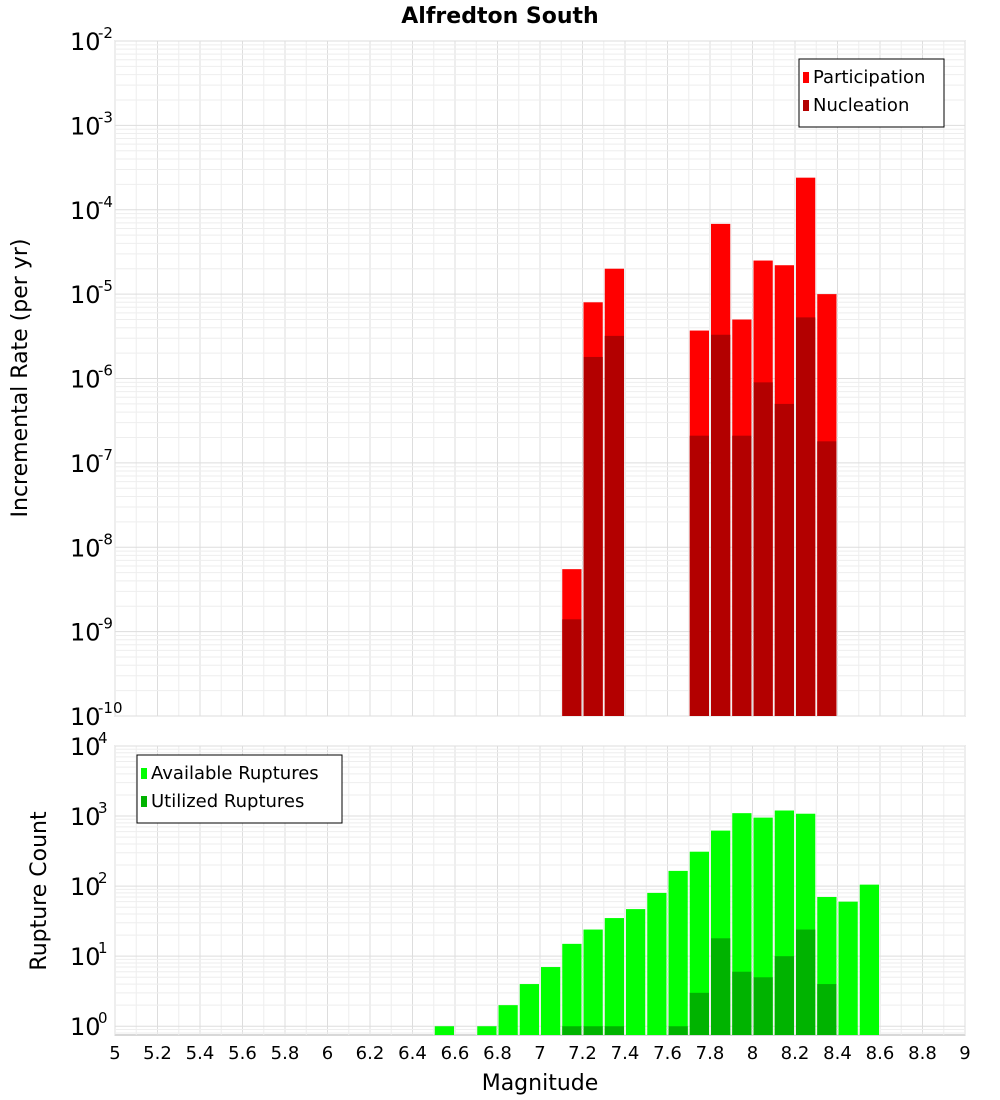 The width and height of the screenshot is (1000, 1100). What do you see at coordinates (412, 1053) in the screenshot?
I see `x-tick-label: 6.4` at bounding box center [412, 1053].